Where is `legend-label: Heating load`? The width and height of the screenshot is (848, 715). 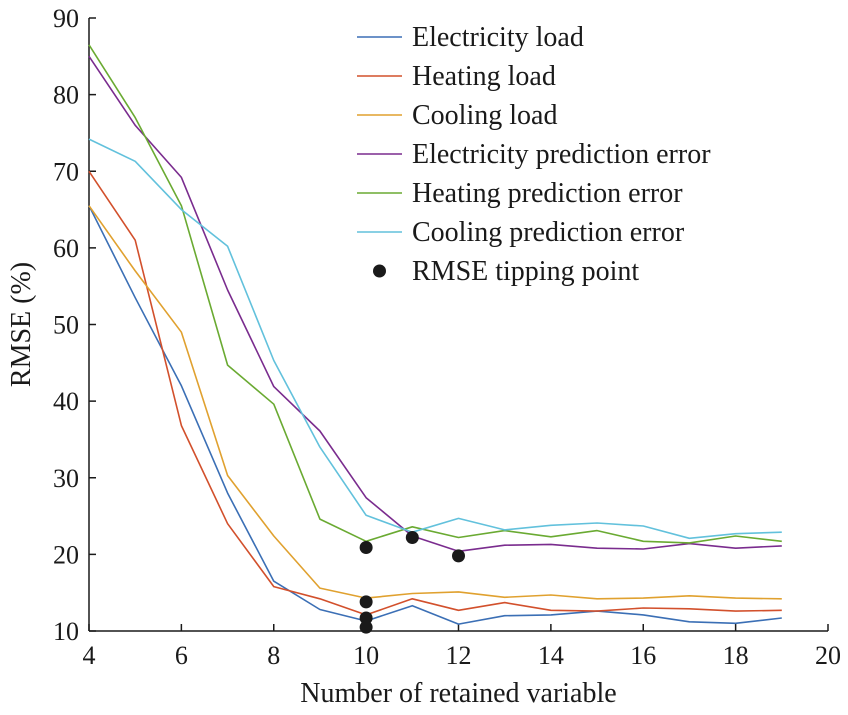
legend-label: Heating load is located at coordinates (484, 76).